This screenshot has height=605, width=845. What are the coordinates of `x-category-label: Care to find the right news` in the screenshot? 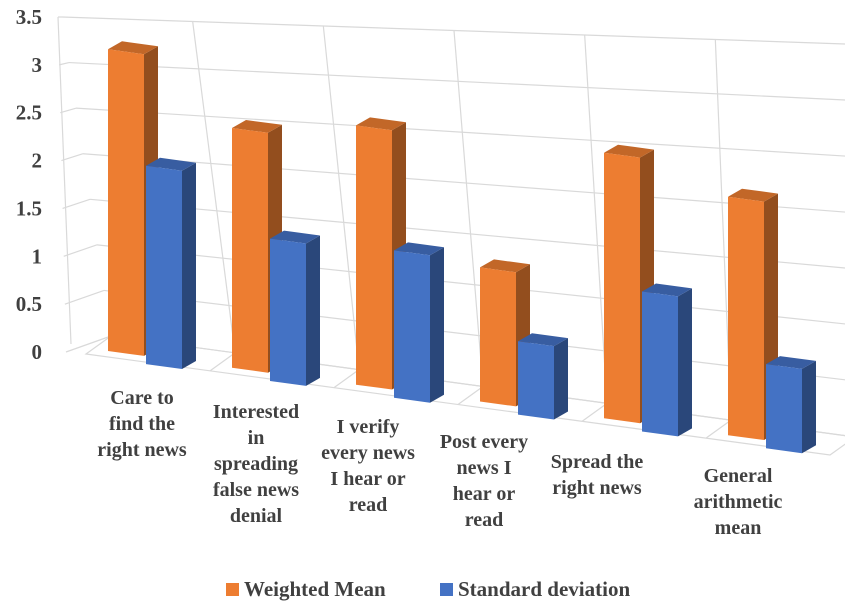 It's located at (142, 424).